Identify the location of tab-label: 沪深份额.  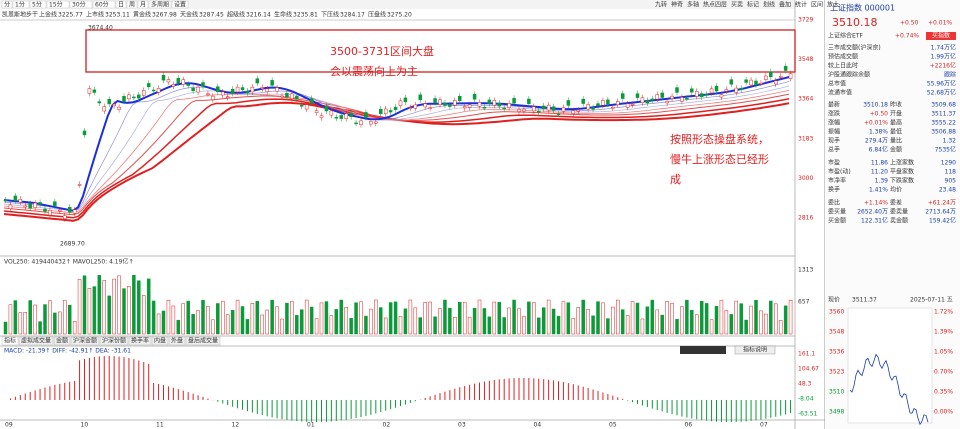
(114, 341).